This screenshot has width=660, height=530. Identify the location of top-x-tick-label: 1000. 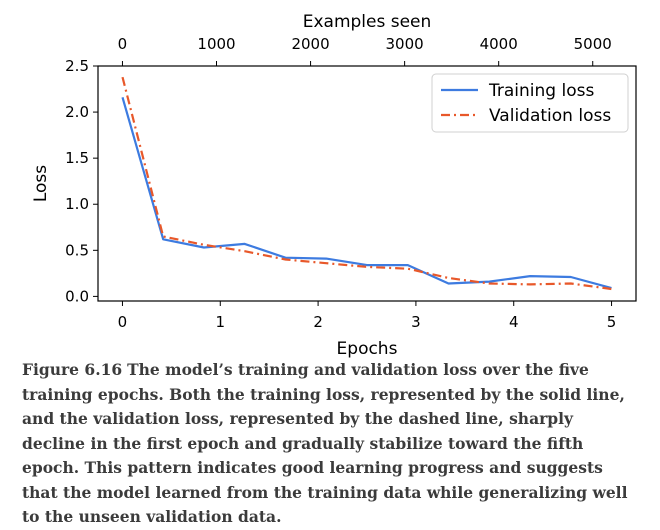
(216, 44).